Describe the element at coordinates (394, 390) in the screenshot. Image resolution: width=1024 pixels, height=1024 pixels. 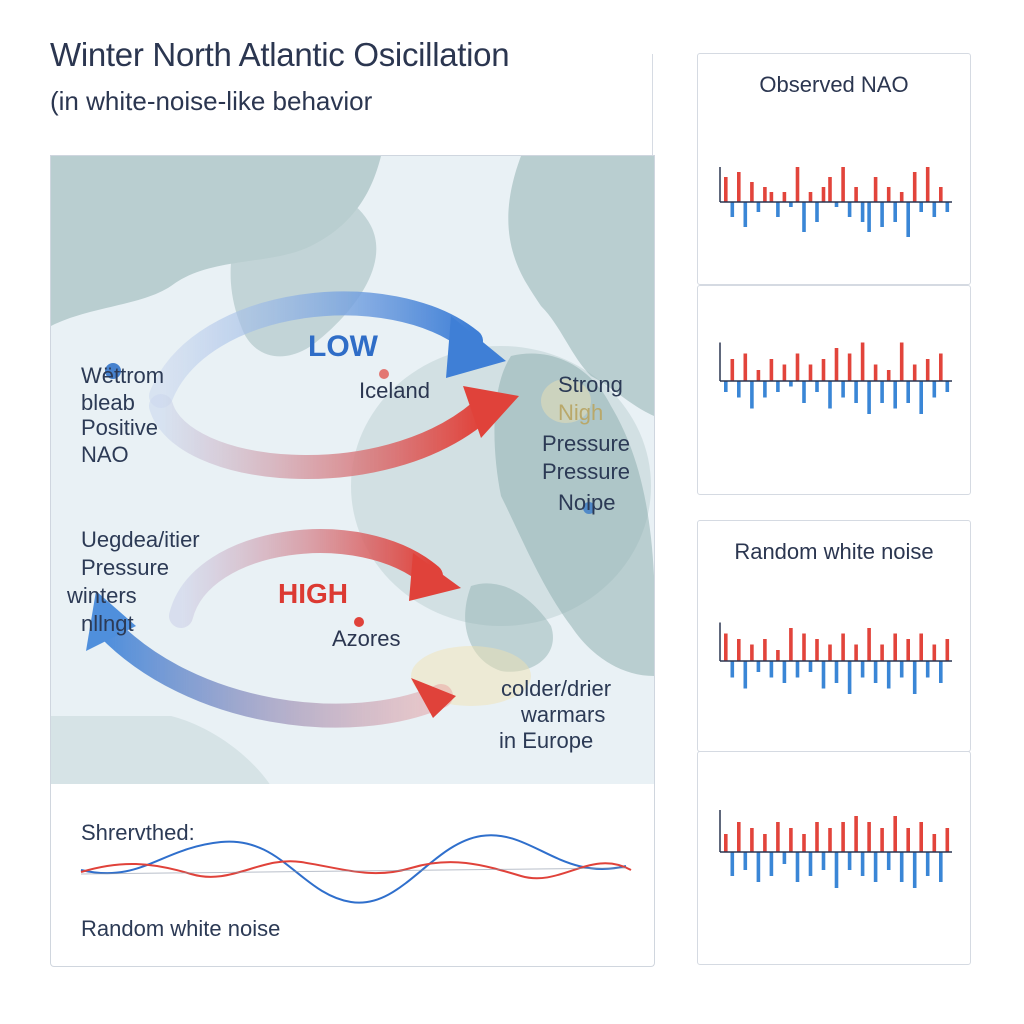
I see `iceland-label: Iceland` at that location.